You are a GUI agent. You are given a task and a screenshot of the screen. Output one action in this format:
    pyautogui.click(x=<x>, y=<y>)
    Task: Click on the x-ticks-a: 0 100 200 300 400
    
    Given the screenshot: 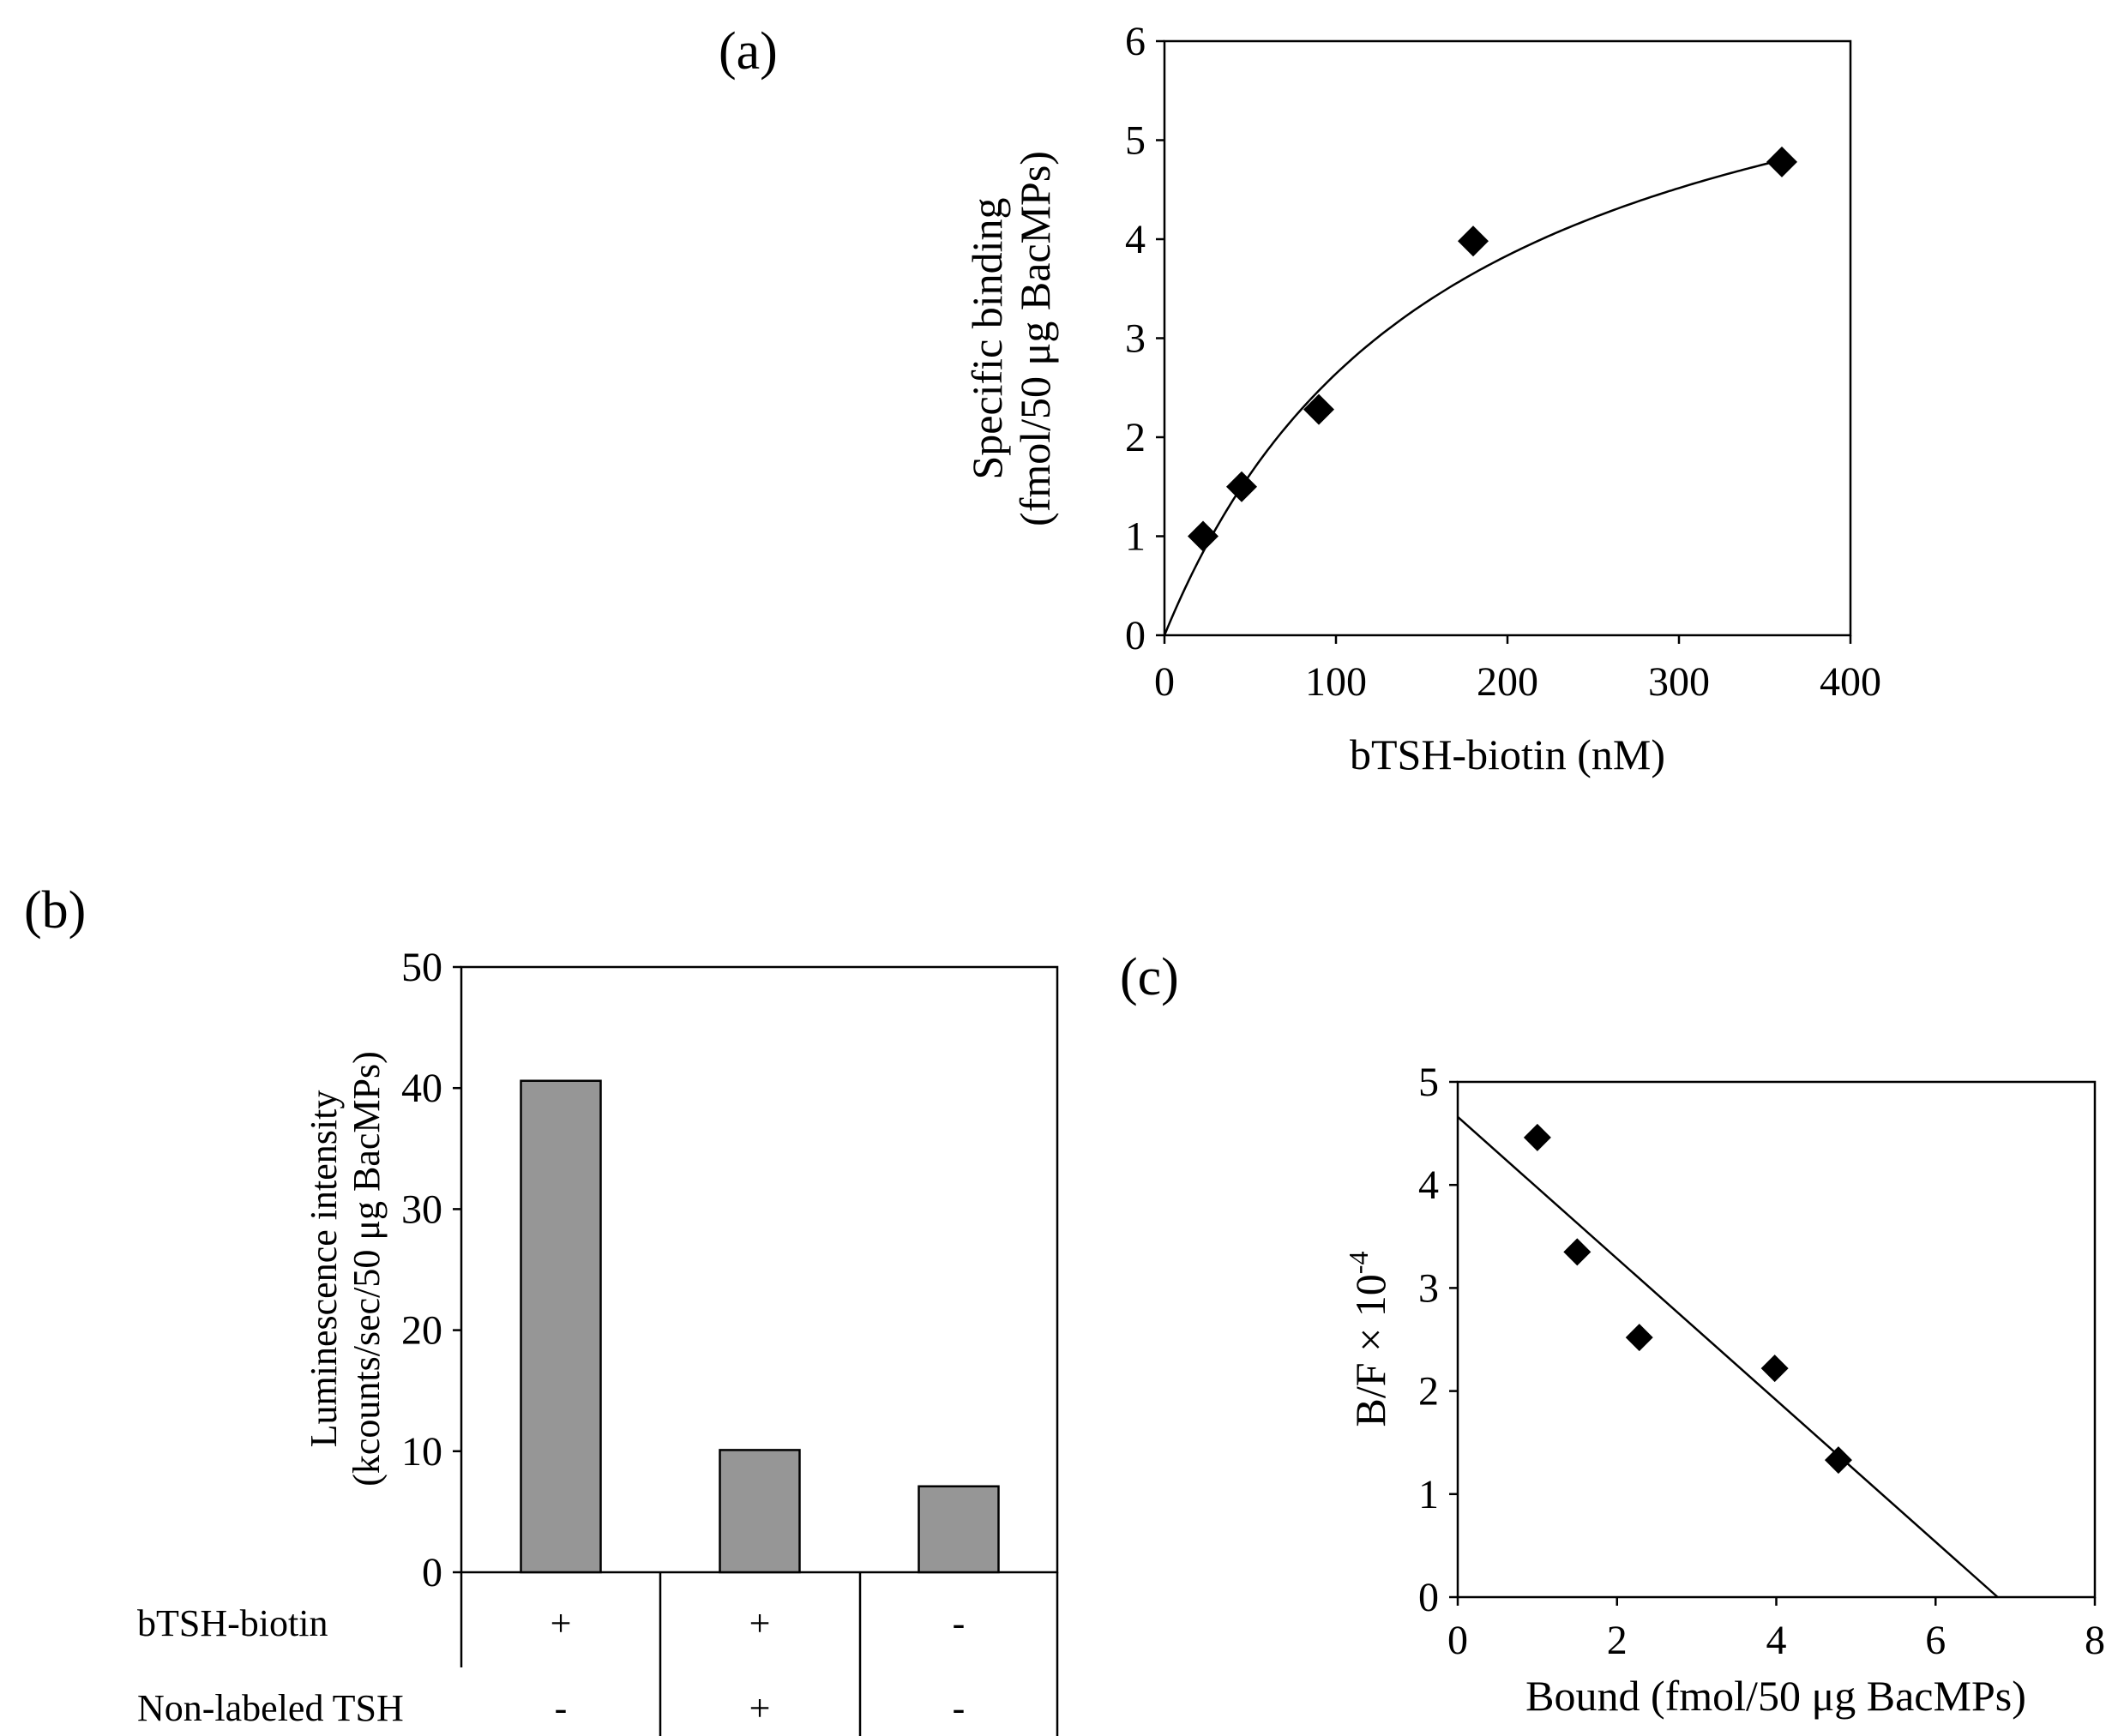 What is the action you would take?
    pyautogui.click(x=1517, y=670)
    